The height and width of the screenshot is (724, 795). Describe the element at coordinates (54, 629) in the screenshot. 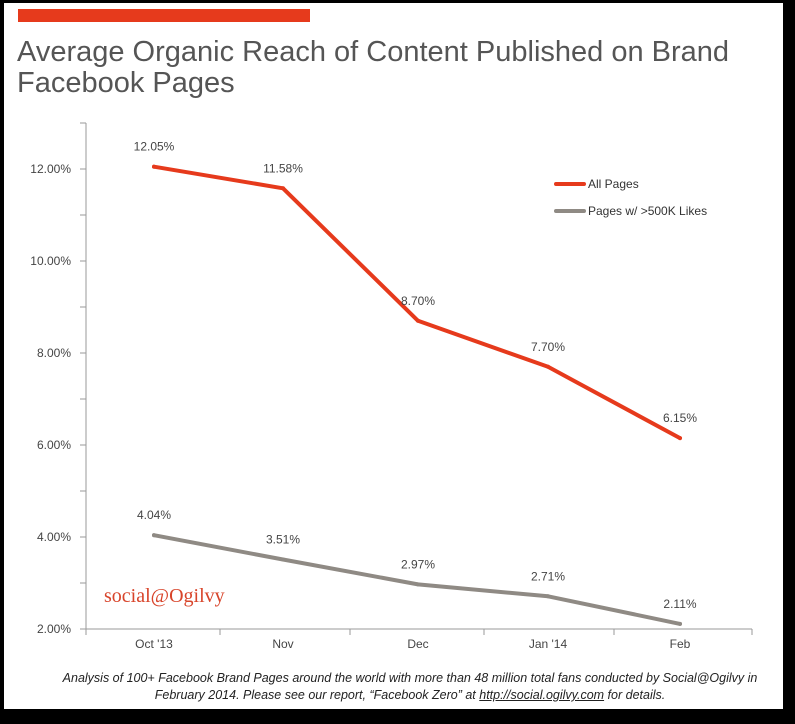

I see `y-tick-label: 2.00%` at that location.